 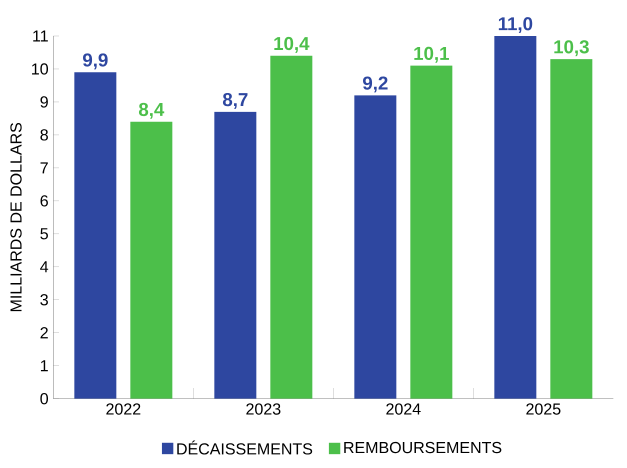 I want to click on y-tick-label: 2, so click(x=44, y=332).